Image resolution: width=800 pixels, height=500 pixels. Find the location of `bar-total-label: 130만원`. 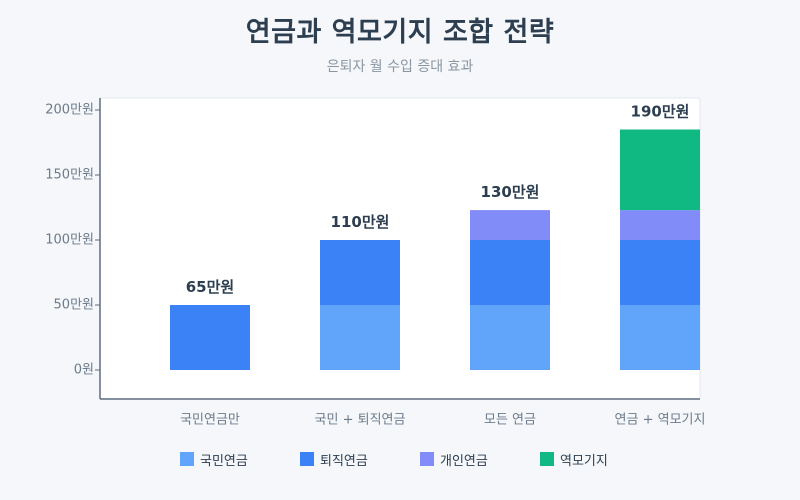

bar-total-label: 130만원 is located at coordinates (510, 192).